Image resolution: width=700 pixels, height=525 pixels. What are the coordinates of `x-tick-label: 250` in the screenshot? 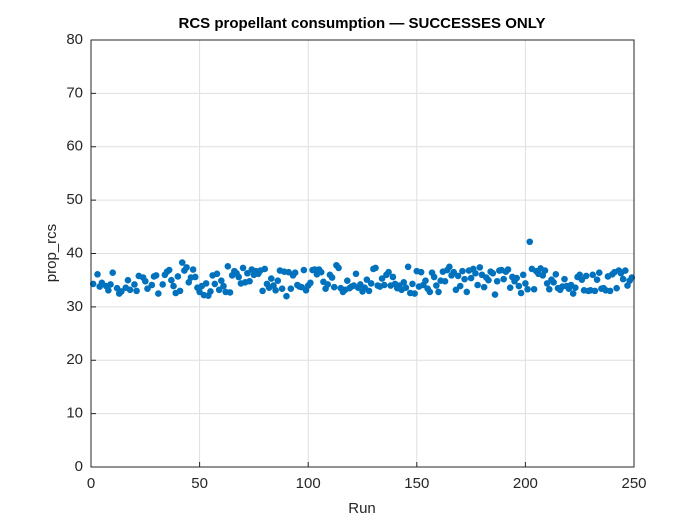 It's located at (633, 483).